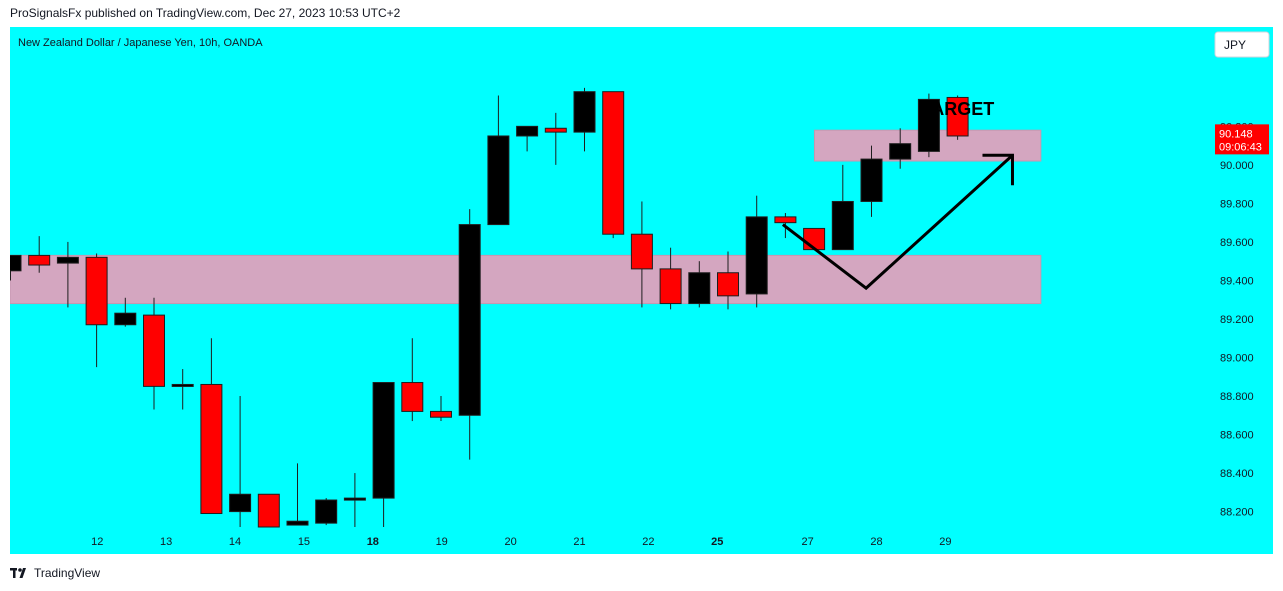  Describe the element at coordinates (717, 542) in the screenshot. I see `x-tick-label: 25` at that location.